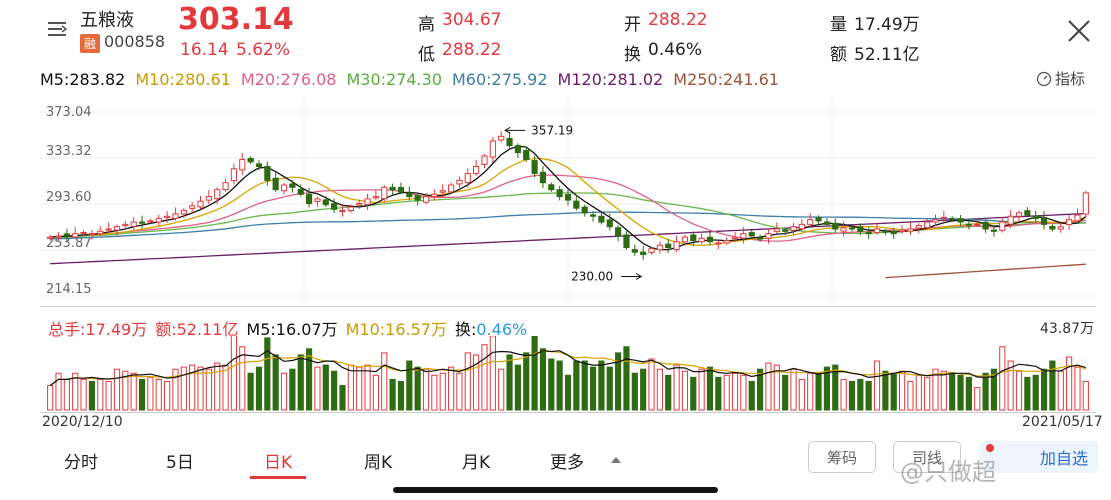 This screenshot has width=1111, height=500. What do you see at coordinates (568, 225) in the screenshot?
I see `ma60-line` at bounding box center [568, 225].